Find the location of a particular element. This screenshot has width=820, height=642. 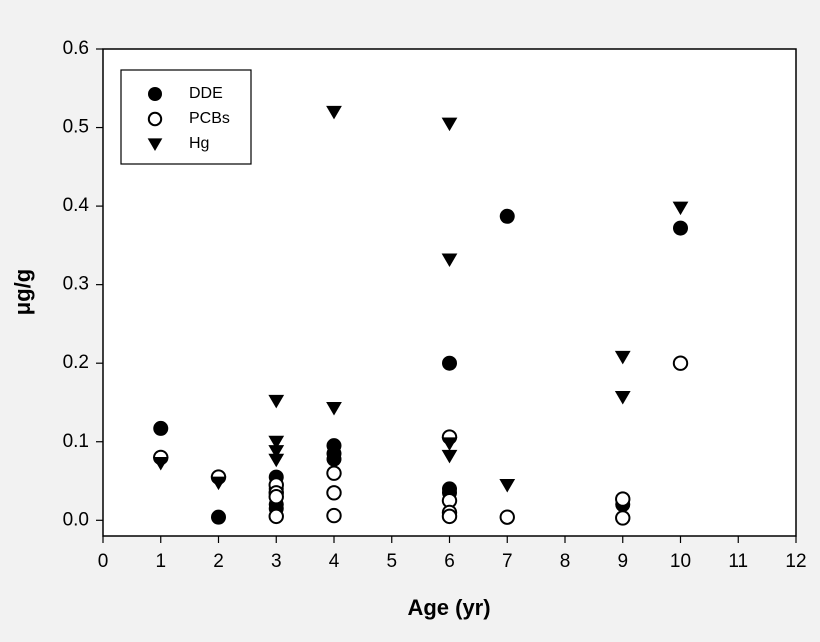

y-tick-label: 0.0 is located at coordinates (76, 519).